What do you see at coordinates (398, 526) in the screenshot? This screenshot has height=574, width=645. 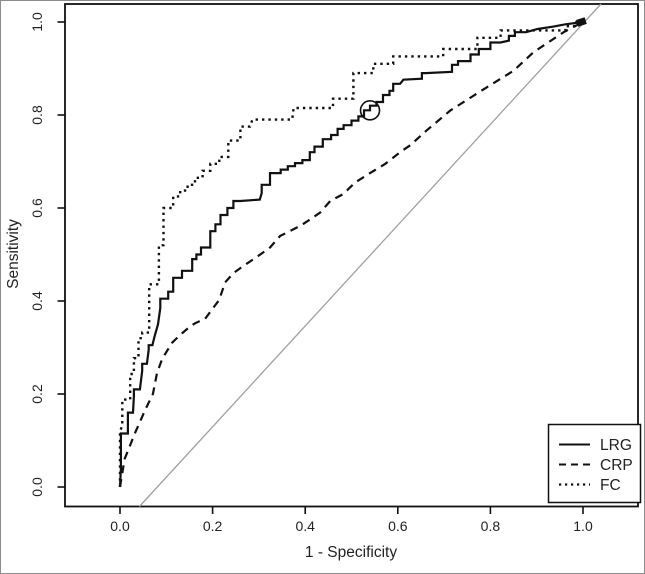 I see `x-tick-label: 0.6` at bounding box center [398, 526].